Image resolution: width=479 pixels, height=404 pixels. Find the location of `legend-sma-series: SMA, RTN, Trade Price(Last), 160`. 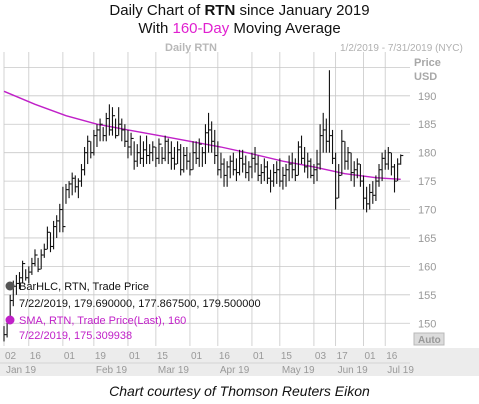

legend-sma-series: SMA, RTN, Trade Price(Last), 160 is located at coordinates (102, 321).